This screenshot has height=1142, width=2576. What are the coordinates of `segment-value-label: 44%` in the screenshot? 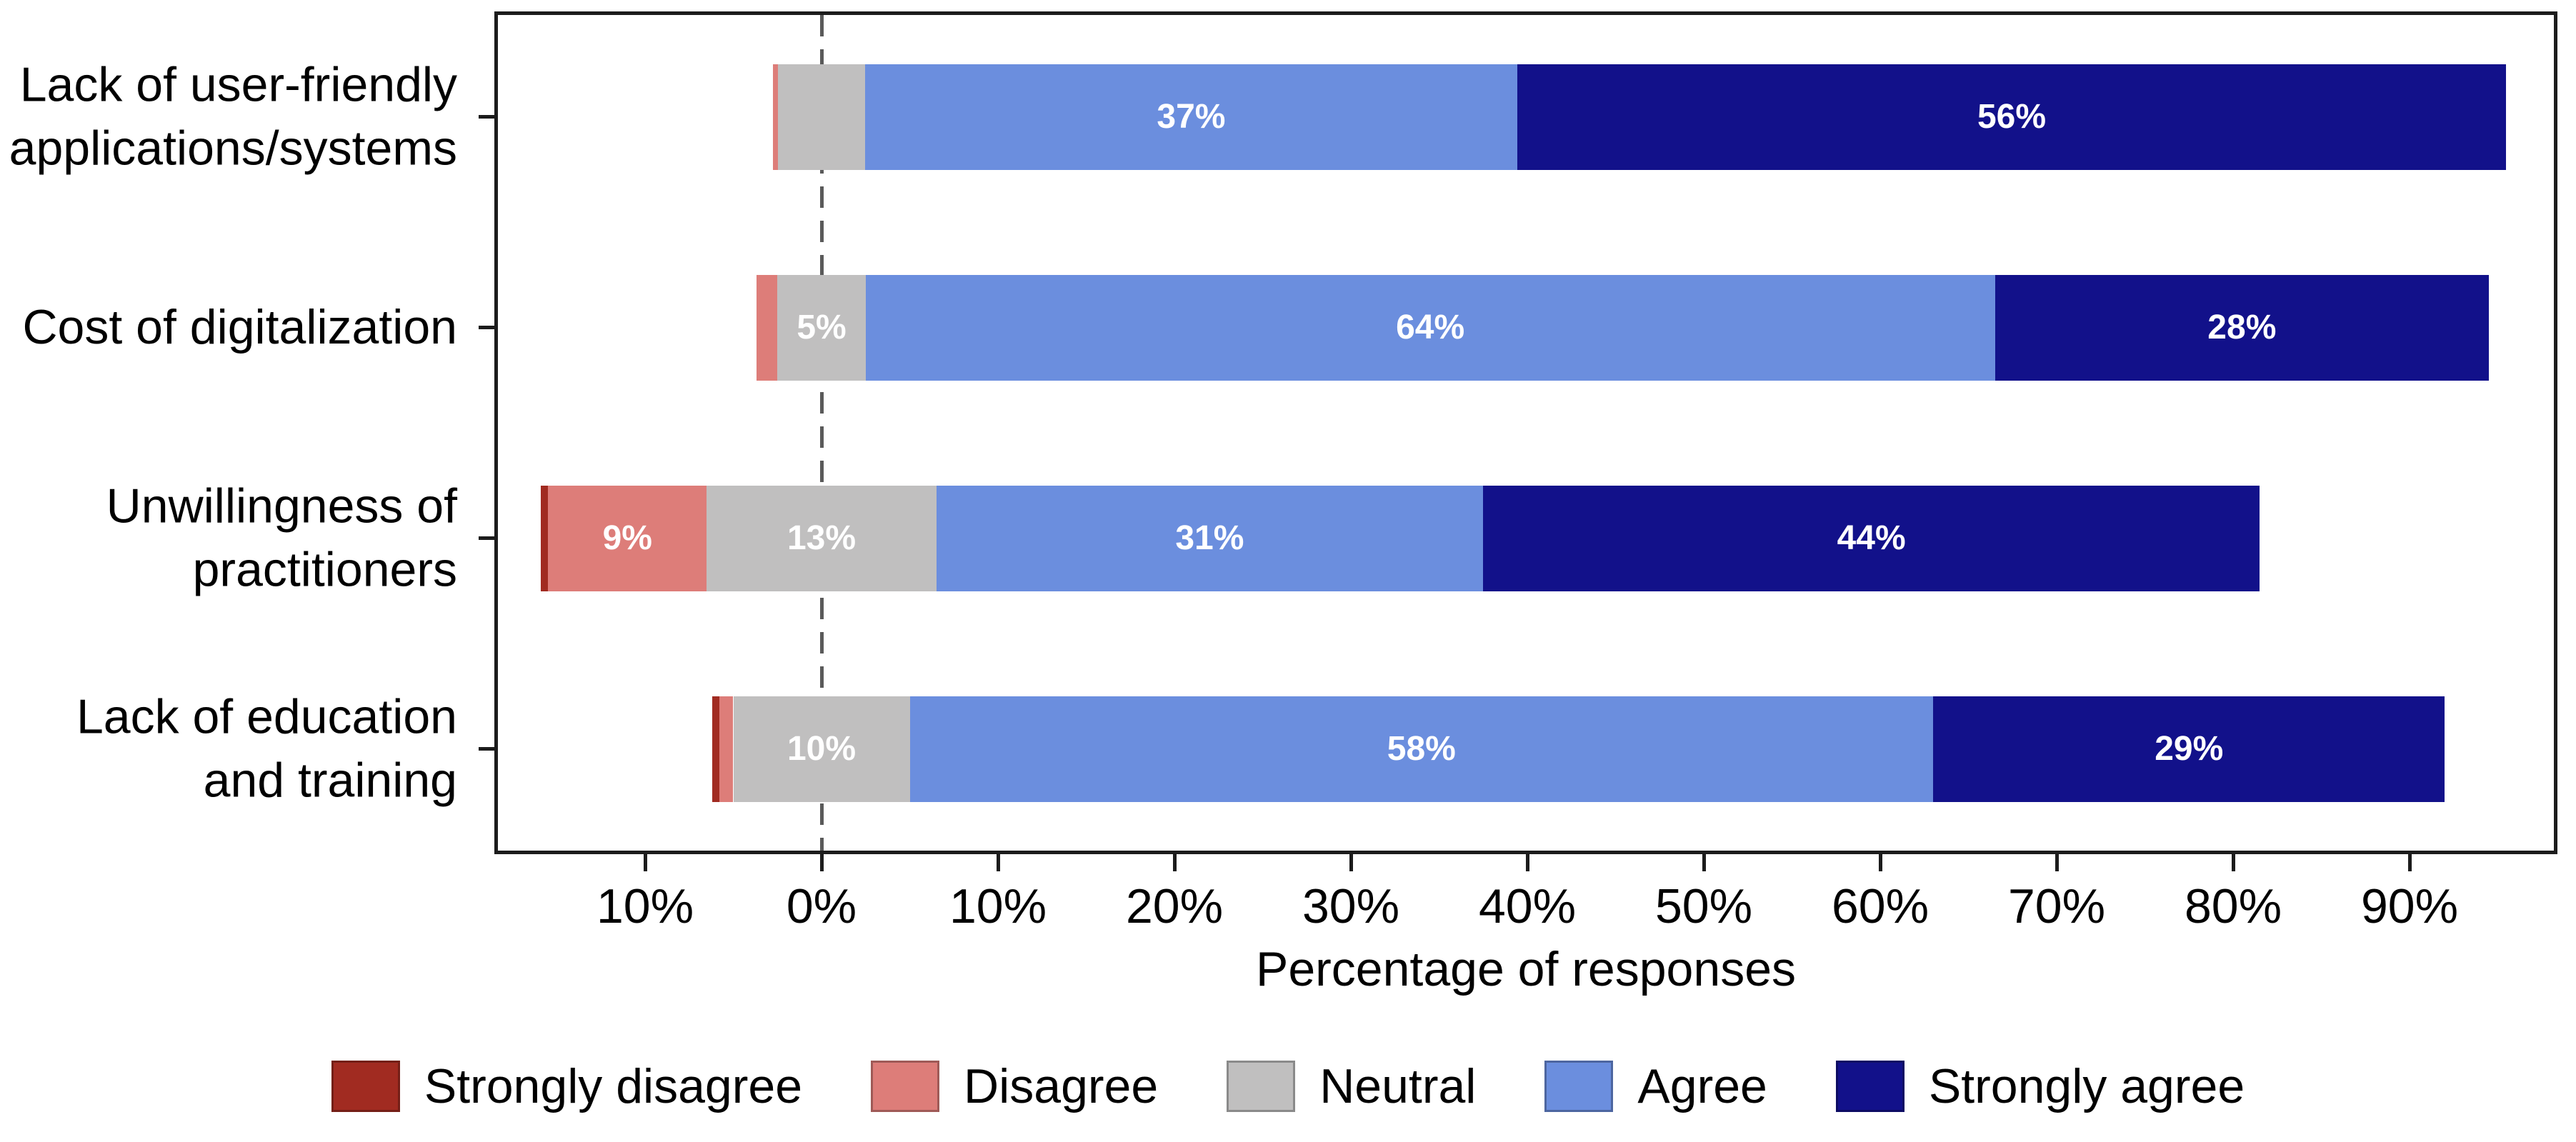 It's located at (1871, 538).